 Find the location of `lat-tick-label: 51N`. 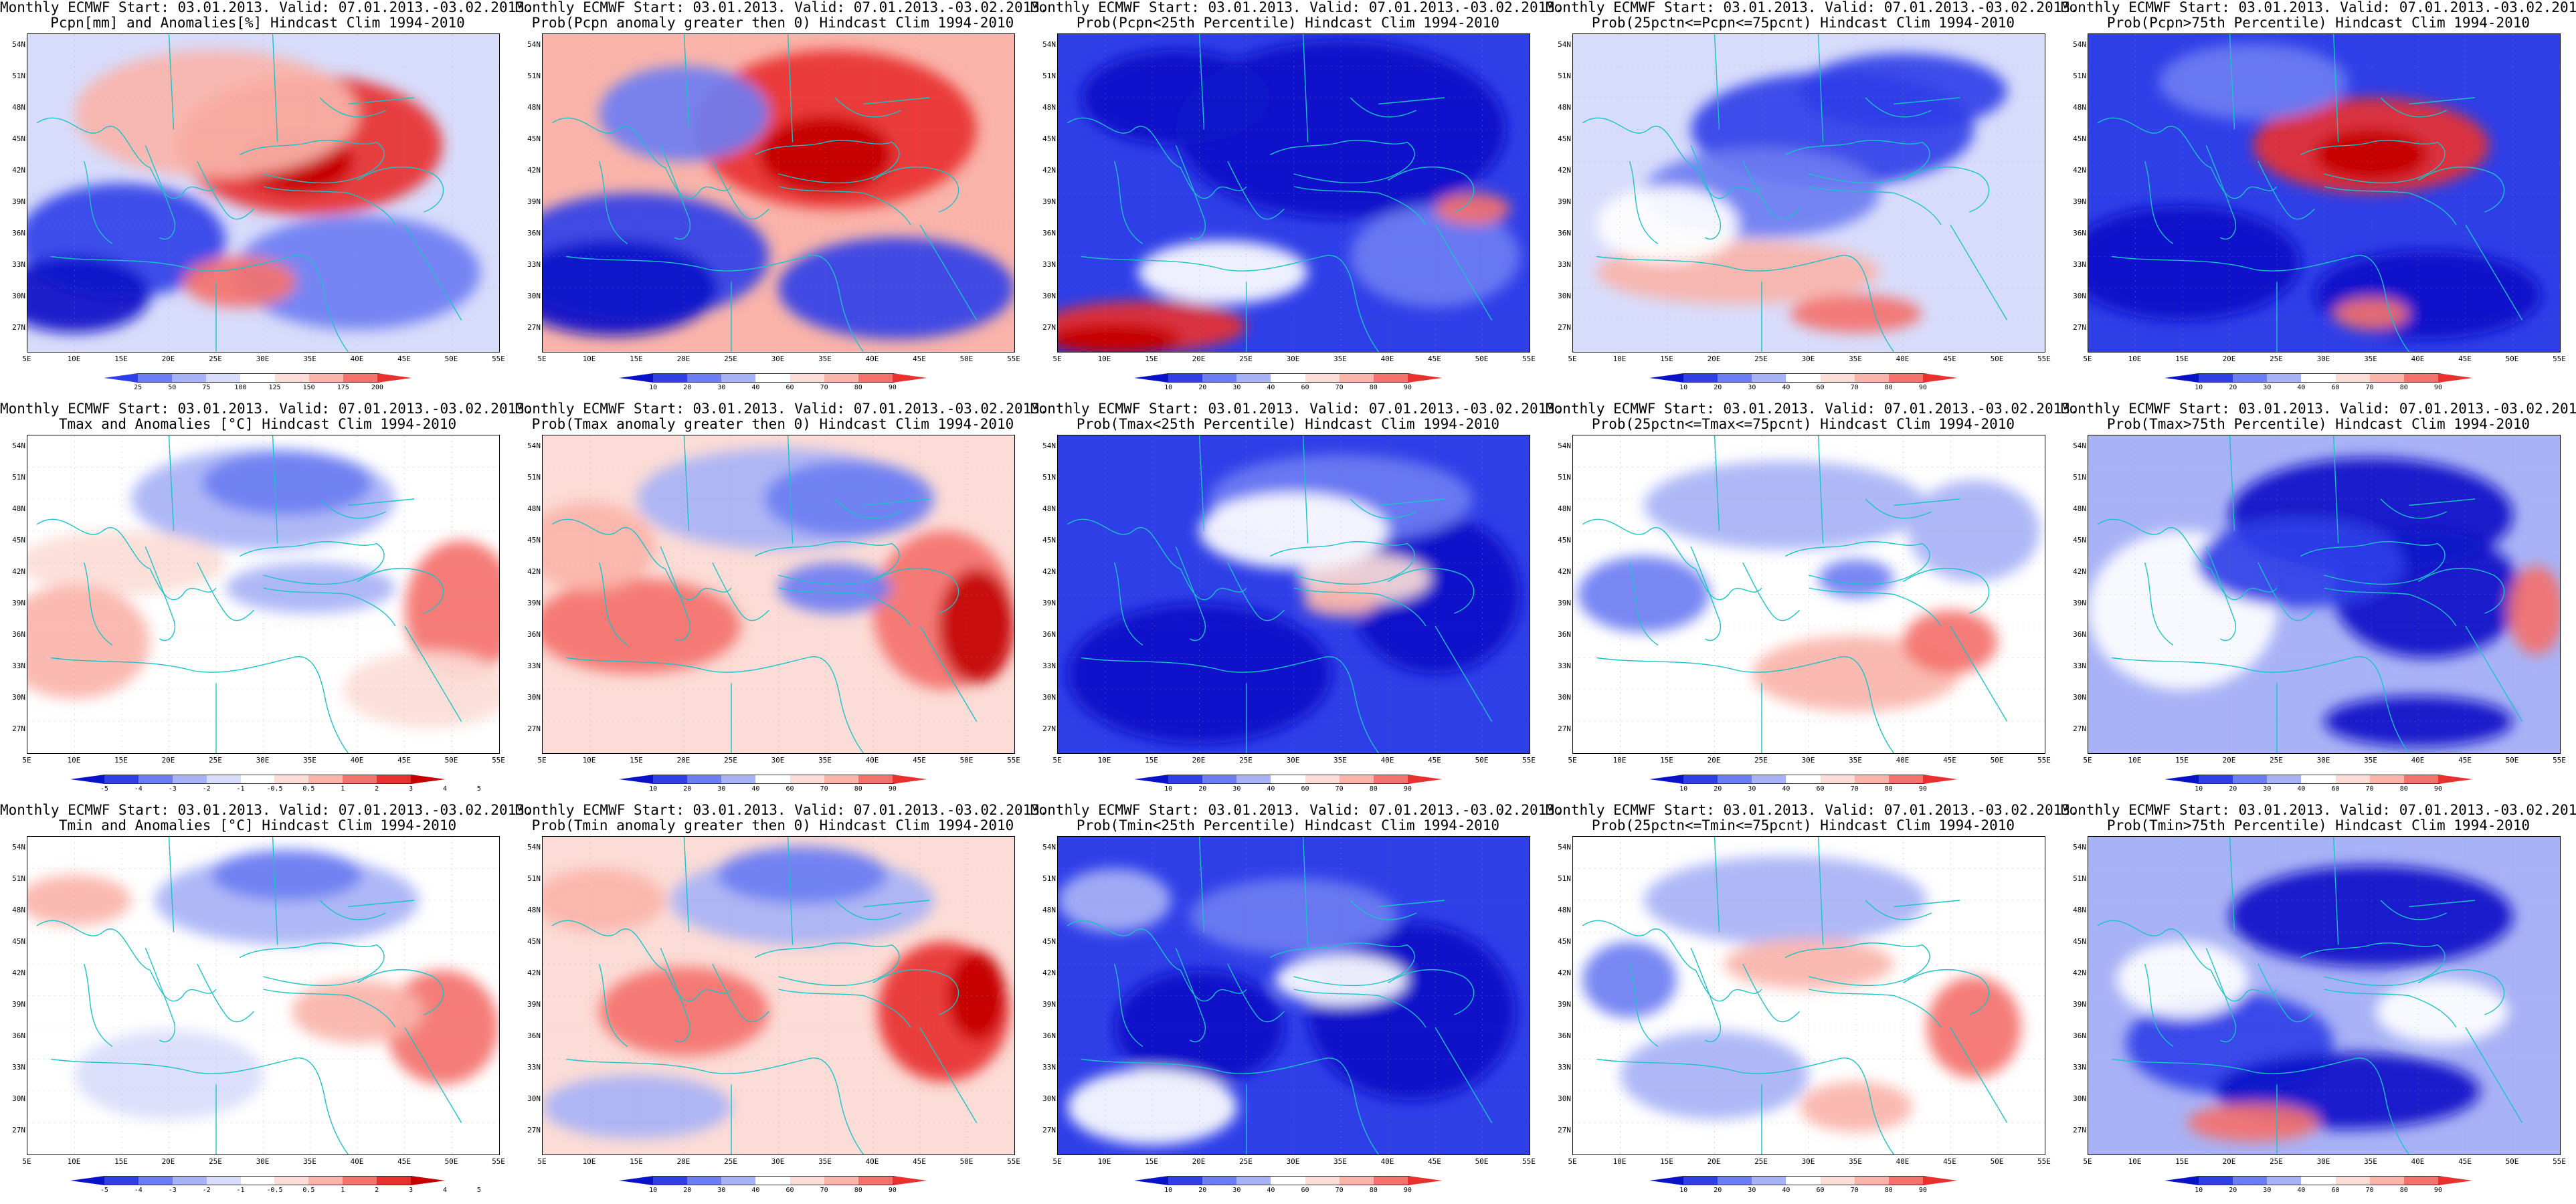

lat-tick-label: 51N is located at coordinates (1565, 878).